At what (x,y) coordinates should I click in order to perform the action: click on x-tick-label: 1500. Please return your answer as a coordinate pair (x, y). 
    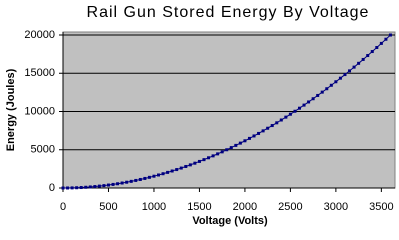
    Looking at the image, I should click on (199, 207).